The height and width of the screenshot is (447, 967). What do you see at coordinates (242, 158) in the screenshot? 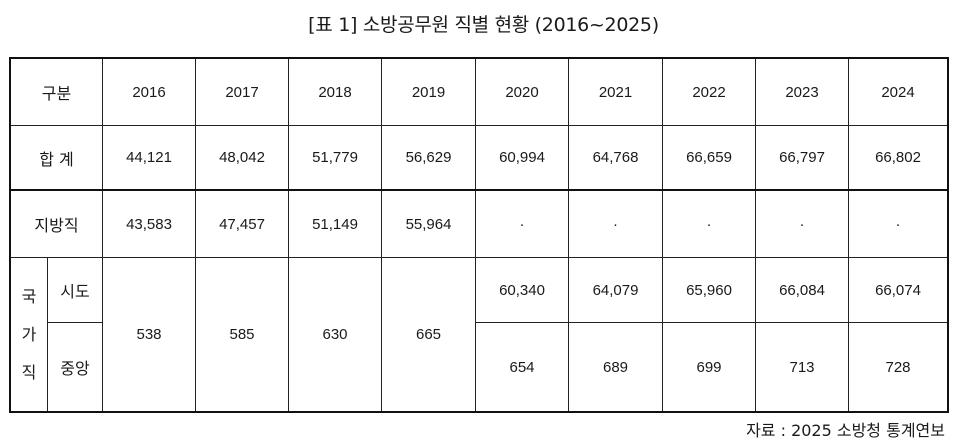
I see `total-cell: 48,042` at bounding box center [242, 158].